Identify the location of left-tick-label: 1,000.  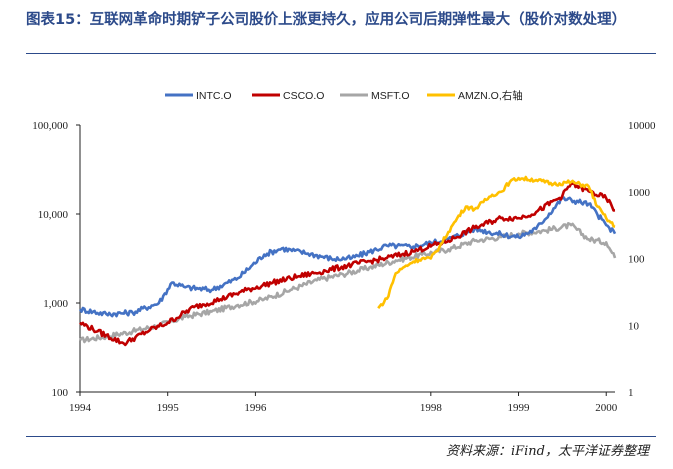
(55, 304).